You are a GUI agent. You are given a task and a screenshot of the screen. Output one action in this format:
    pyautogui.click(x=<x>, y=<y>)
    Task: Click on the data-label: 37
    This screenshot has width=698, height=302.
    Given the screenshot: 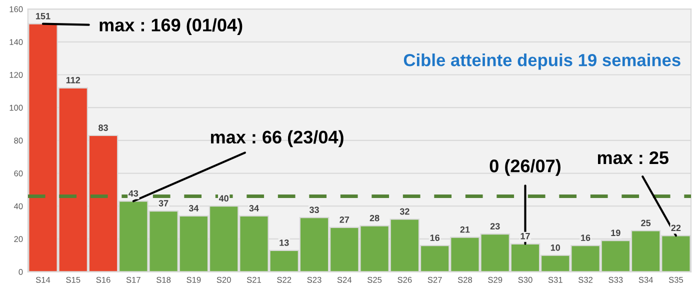 What is the action you would take?
    pyautogui.click(x=163, y=203)
    